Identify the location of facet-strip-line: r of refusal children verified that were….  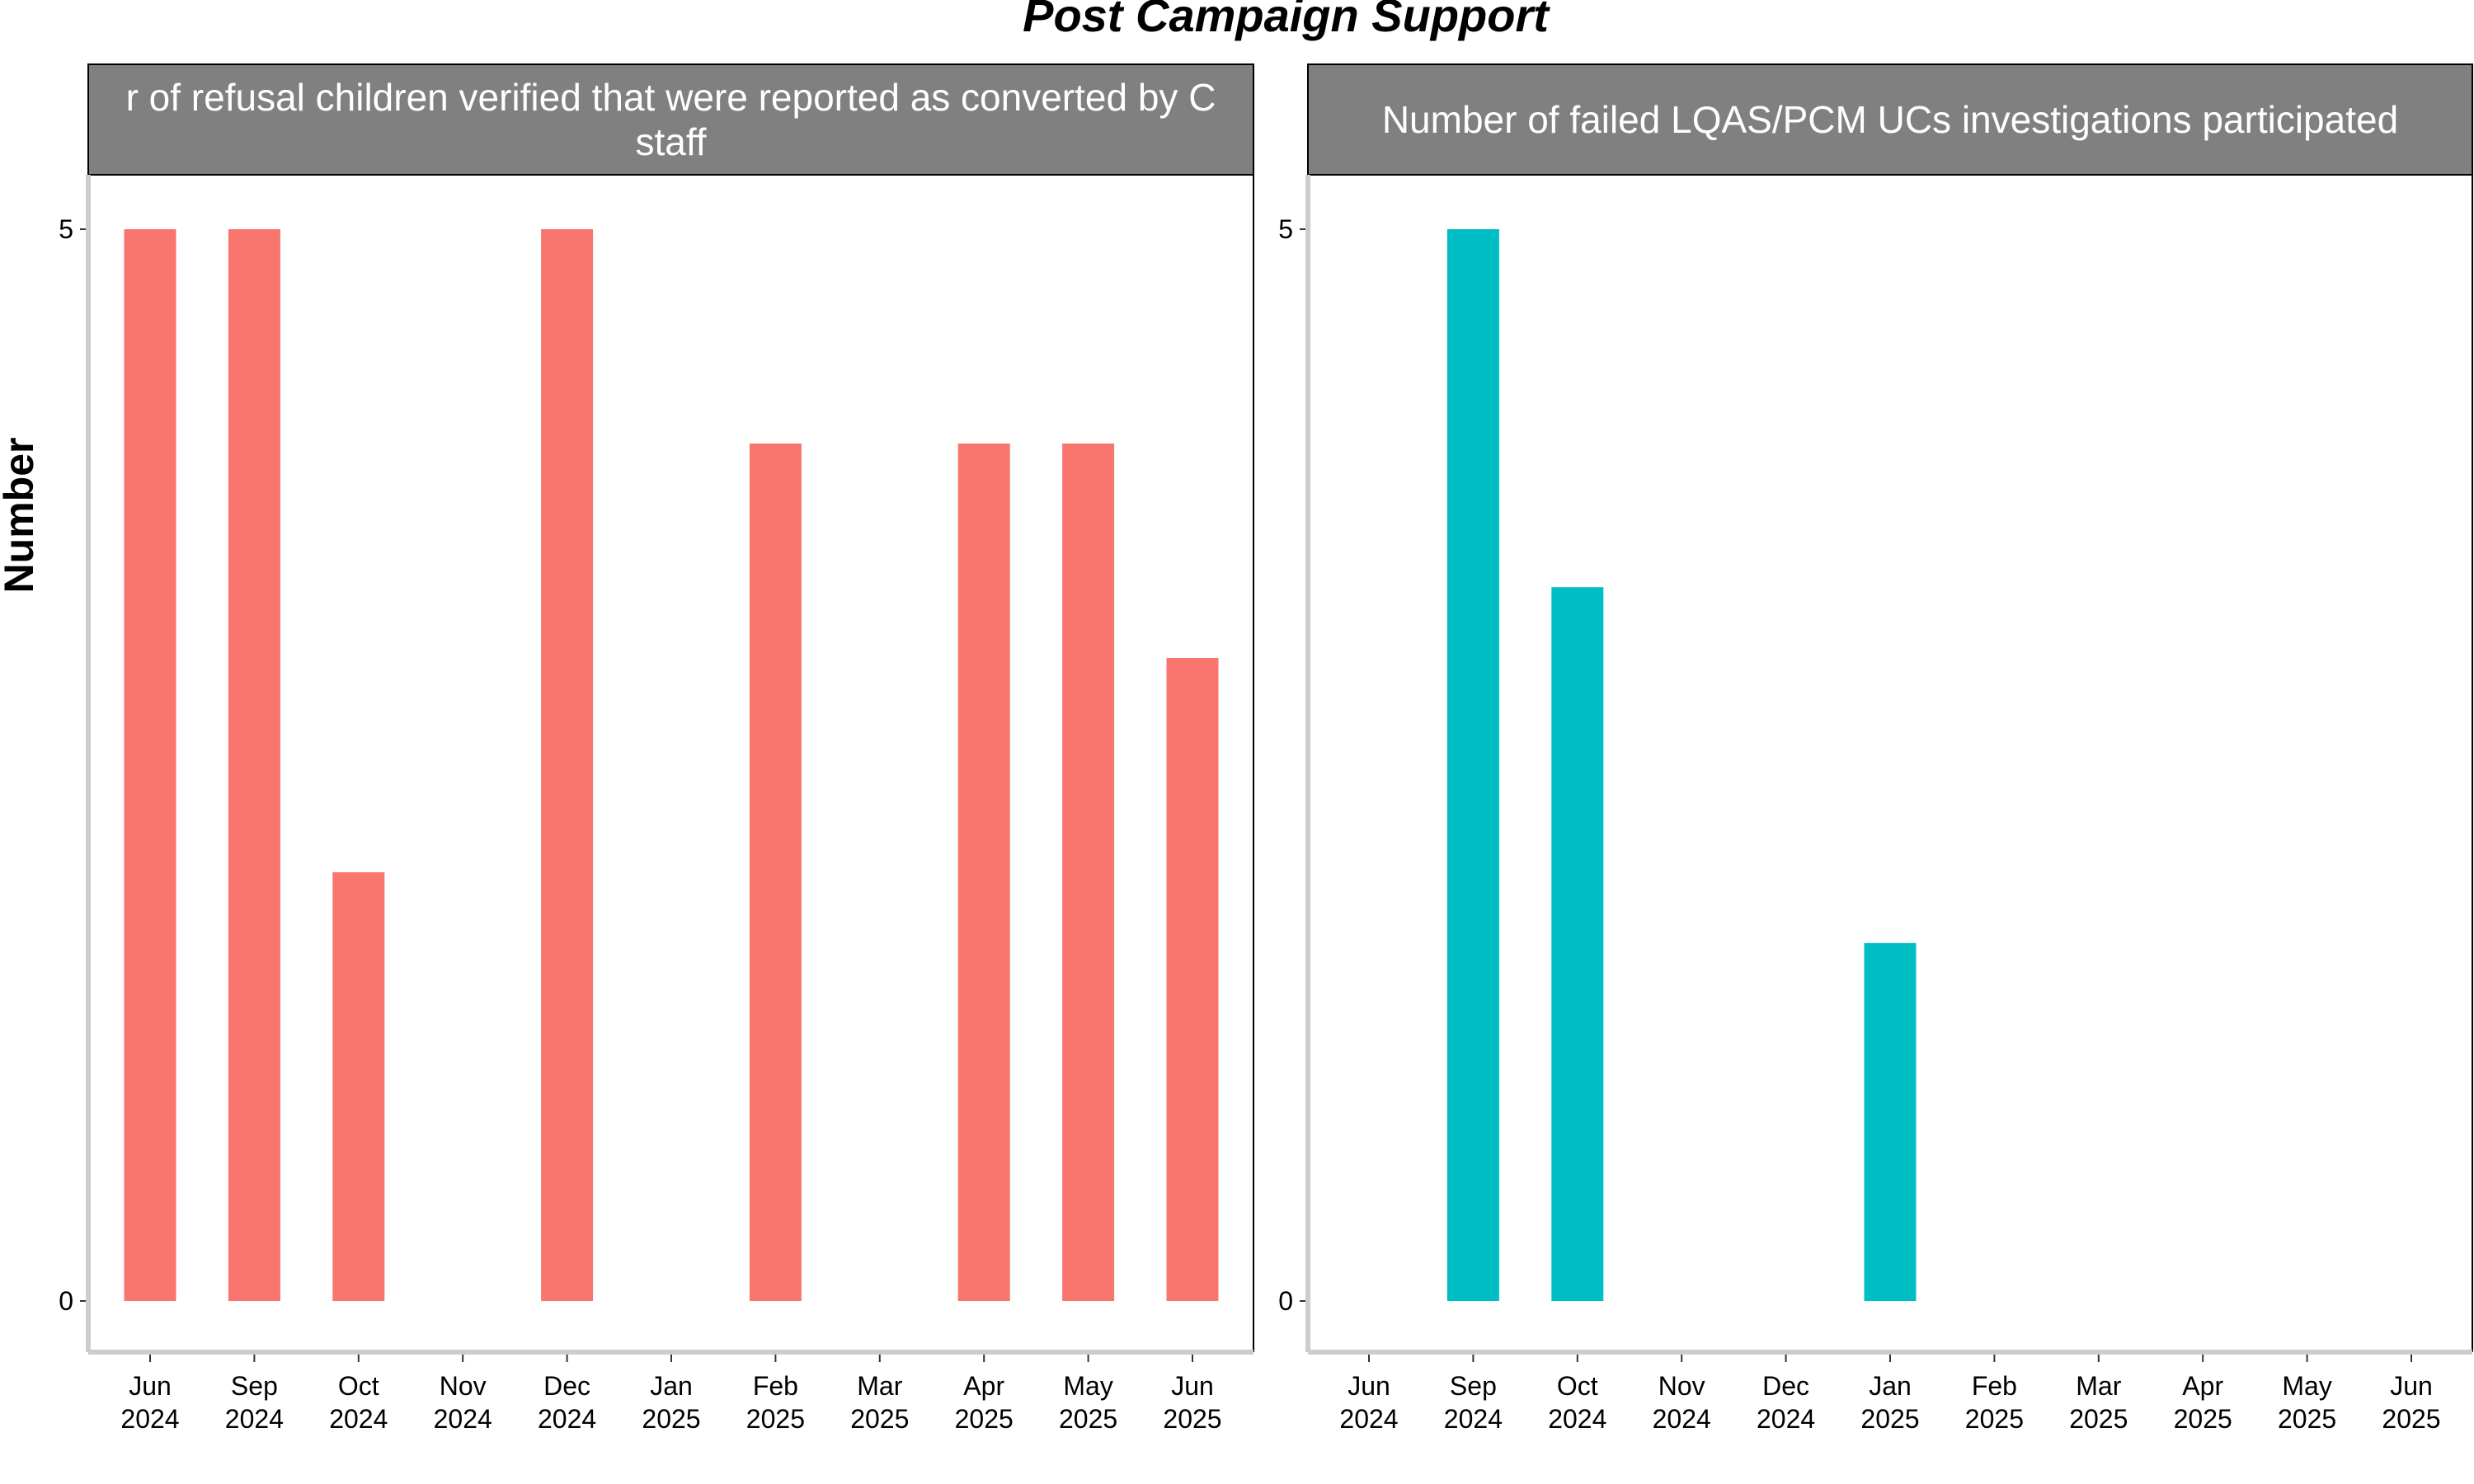
(671, 97).